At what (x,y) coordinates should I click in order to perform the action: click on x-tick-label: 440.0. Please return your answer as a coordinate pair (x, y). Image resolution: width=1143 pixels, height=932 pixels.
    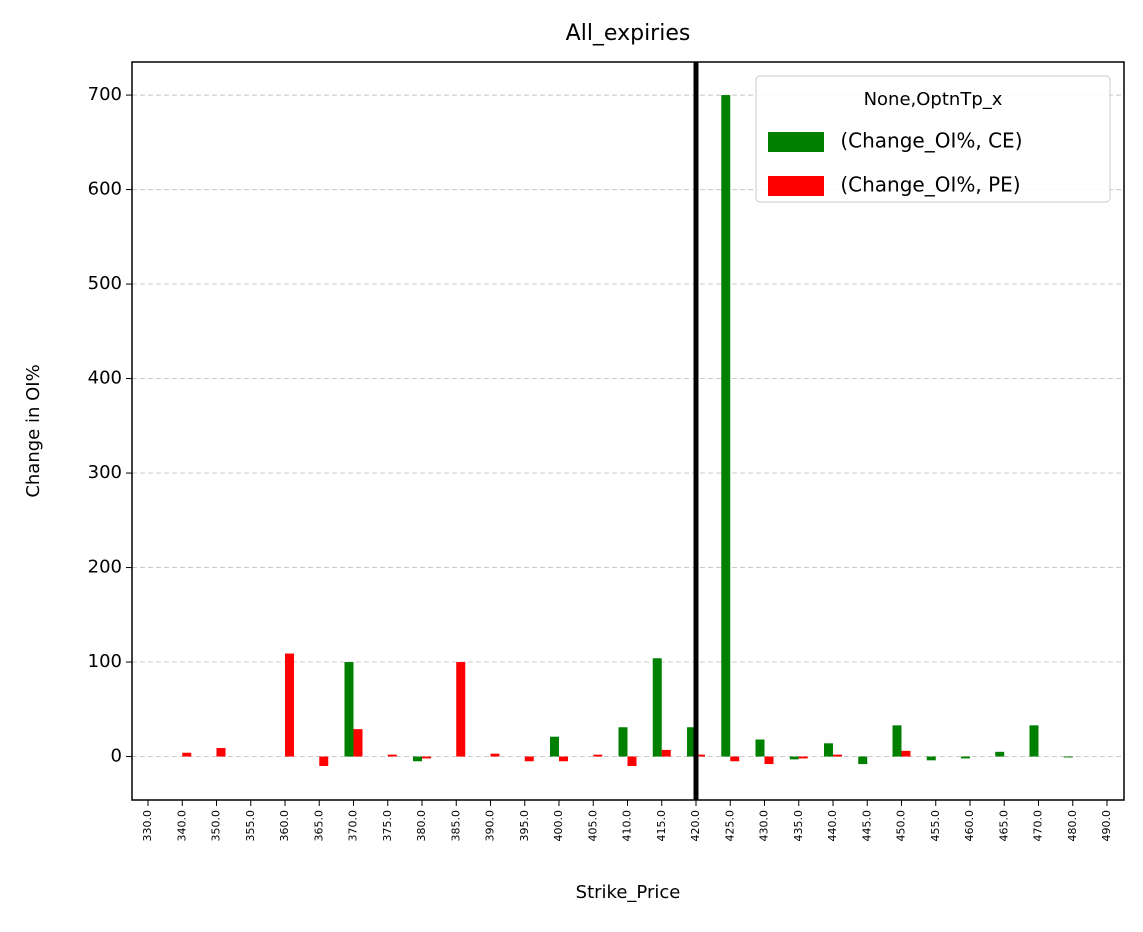
    Looking at the image, I should click on (832, 826).